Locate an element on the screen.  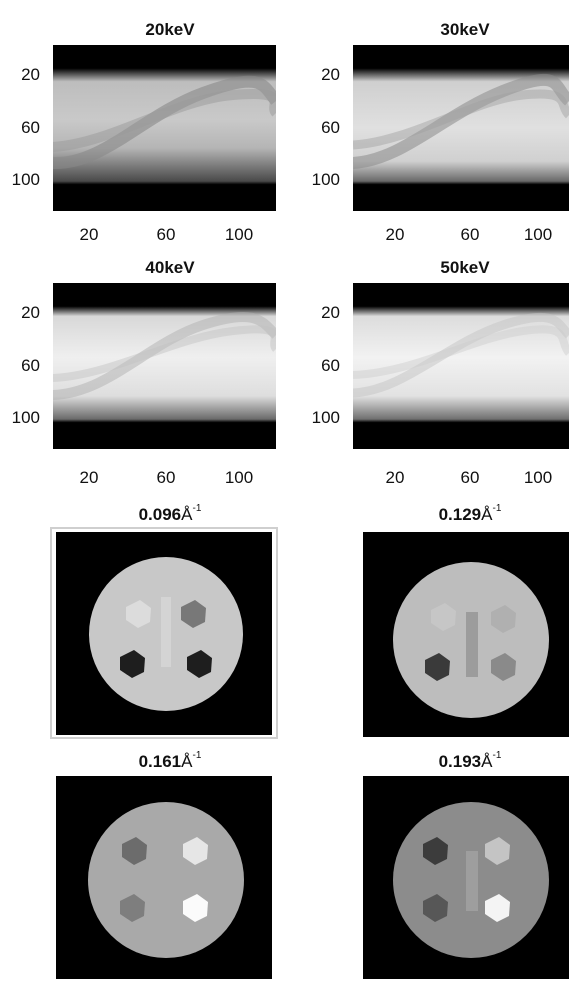
title-value: 0.193 is located at coordinates (460, 761).